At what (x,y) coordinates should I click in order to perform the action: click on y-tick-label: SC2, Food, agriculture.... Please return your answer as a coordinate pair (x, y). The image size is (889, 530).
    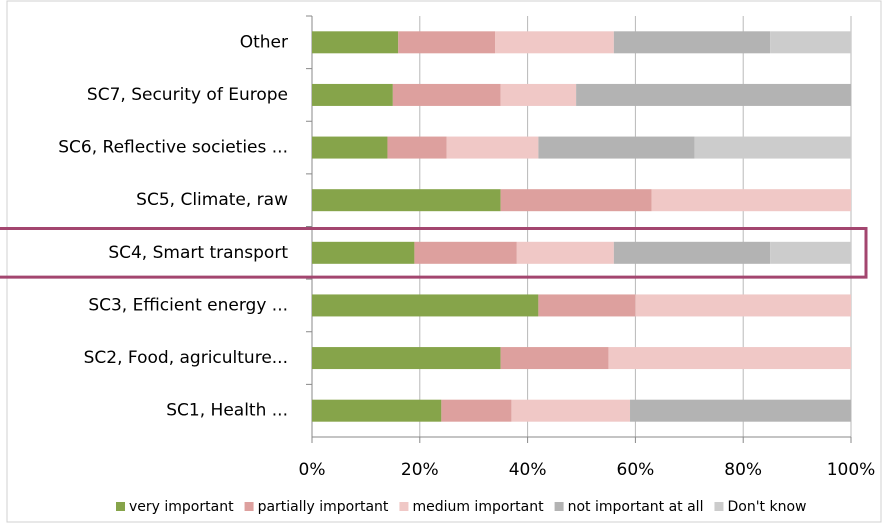
    Looking at the image, I should click on (186, 358).